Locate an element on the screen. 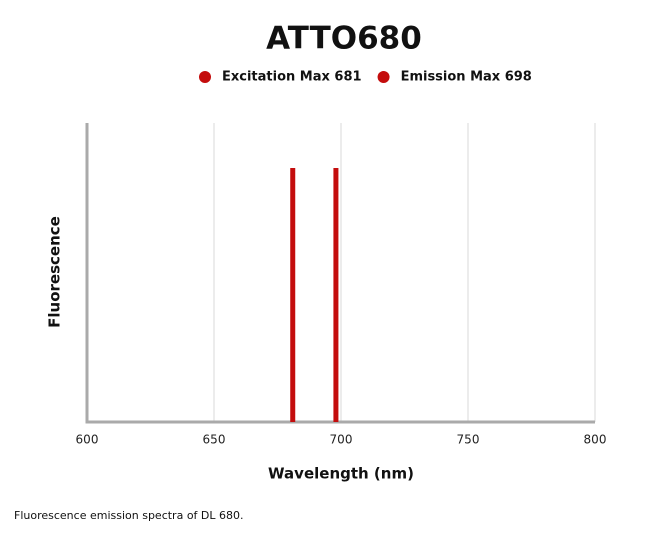 This screenshot has width=650, height=533. chart-title: ATTO680 is located at coordinates (344, 39).